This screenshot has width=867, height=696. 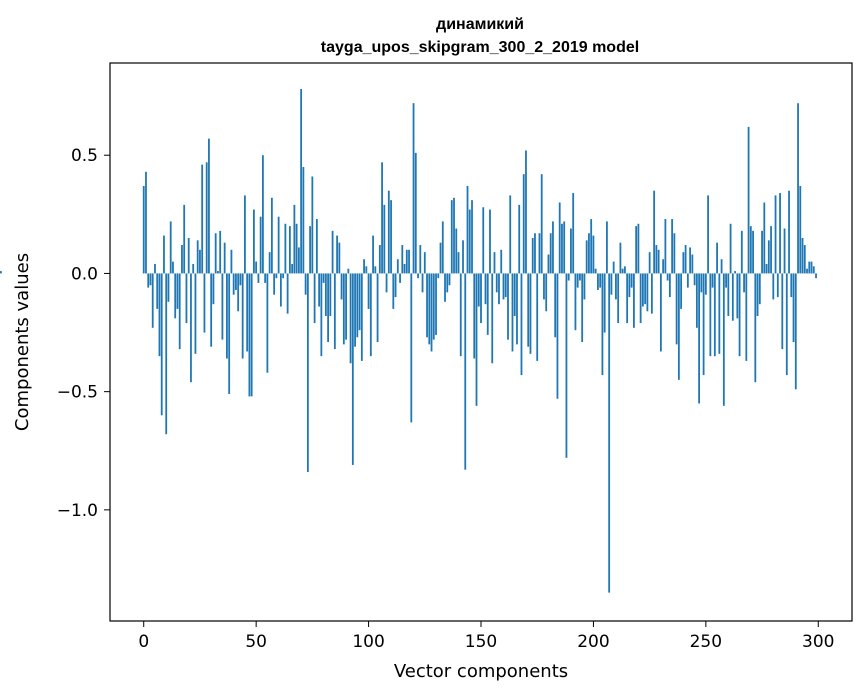 I want to click on x-tick-label: 50, so click(x=256, y=642).